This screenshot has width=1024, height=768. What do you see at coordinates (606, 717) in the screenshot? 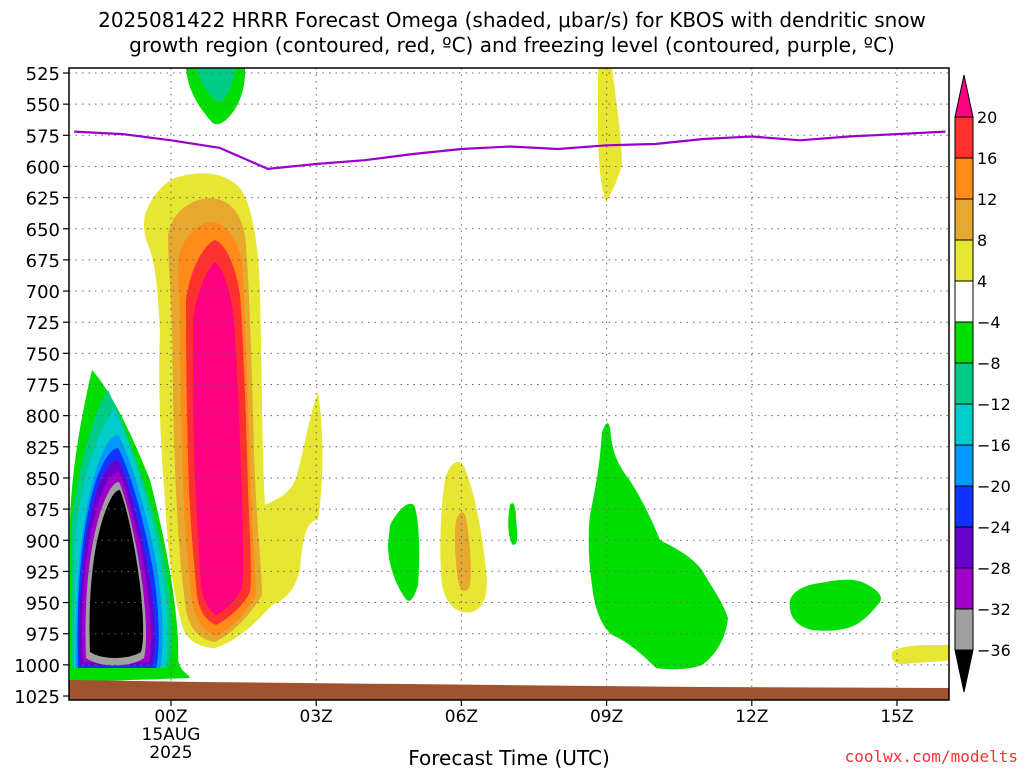
I see `x-tick-label: 09Z` at bounding box center [606, 717].